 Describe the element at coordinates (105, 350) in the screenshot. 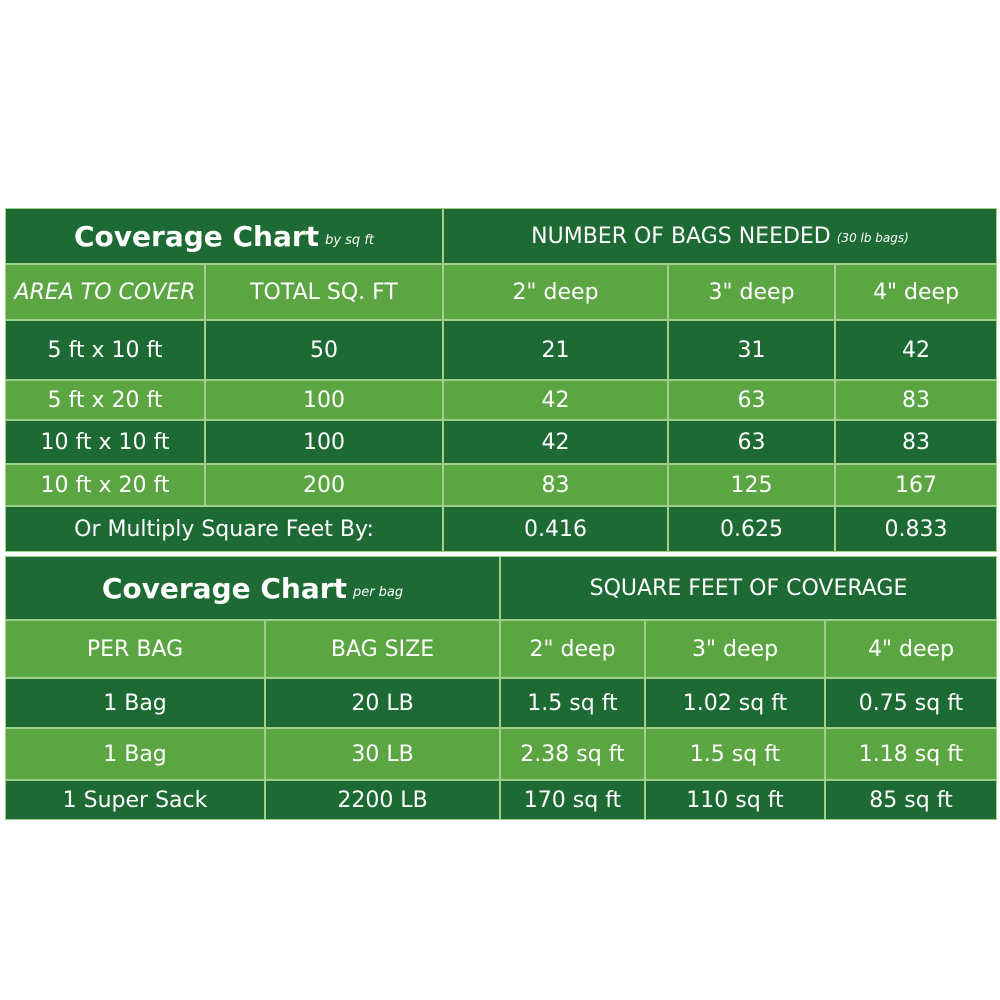

I see `table-cell: 5 ft x 10 ft` at that location.